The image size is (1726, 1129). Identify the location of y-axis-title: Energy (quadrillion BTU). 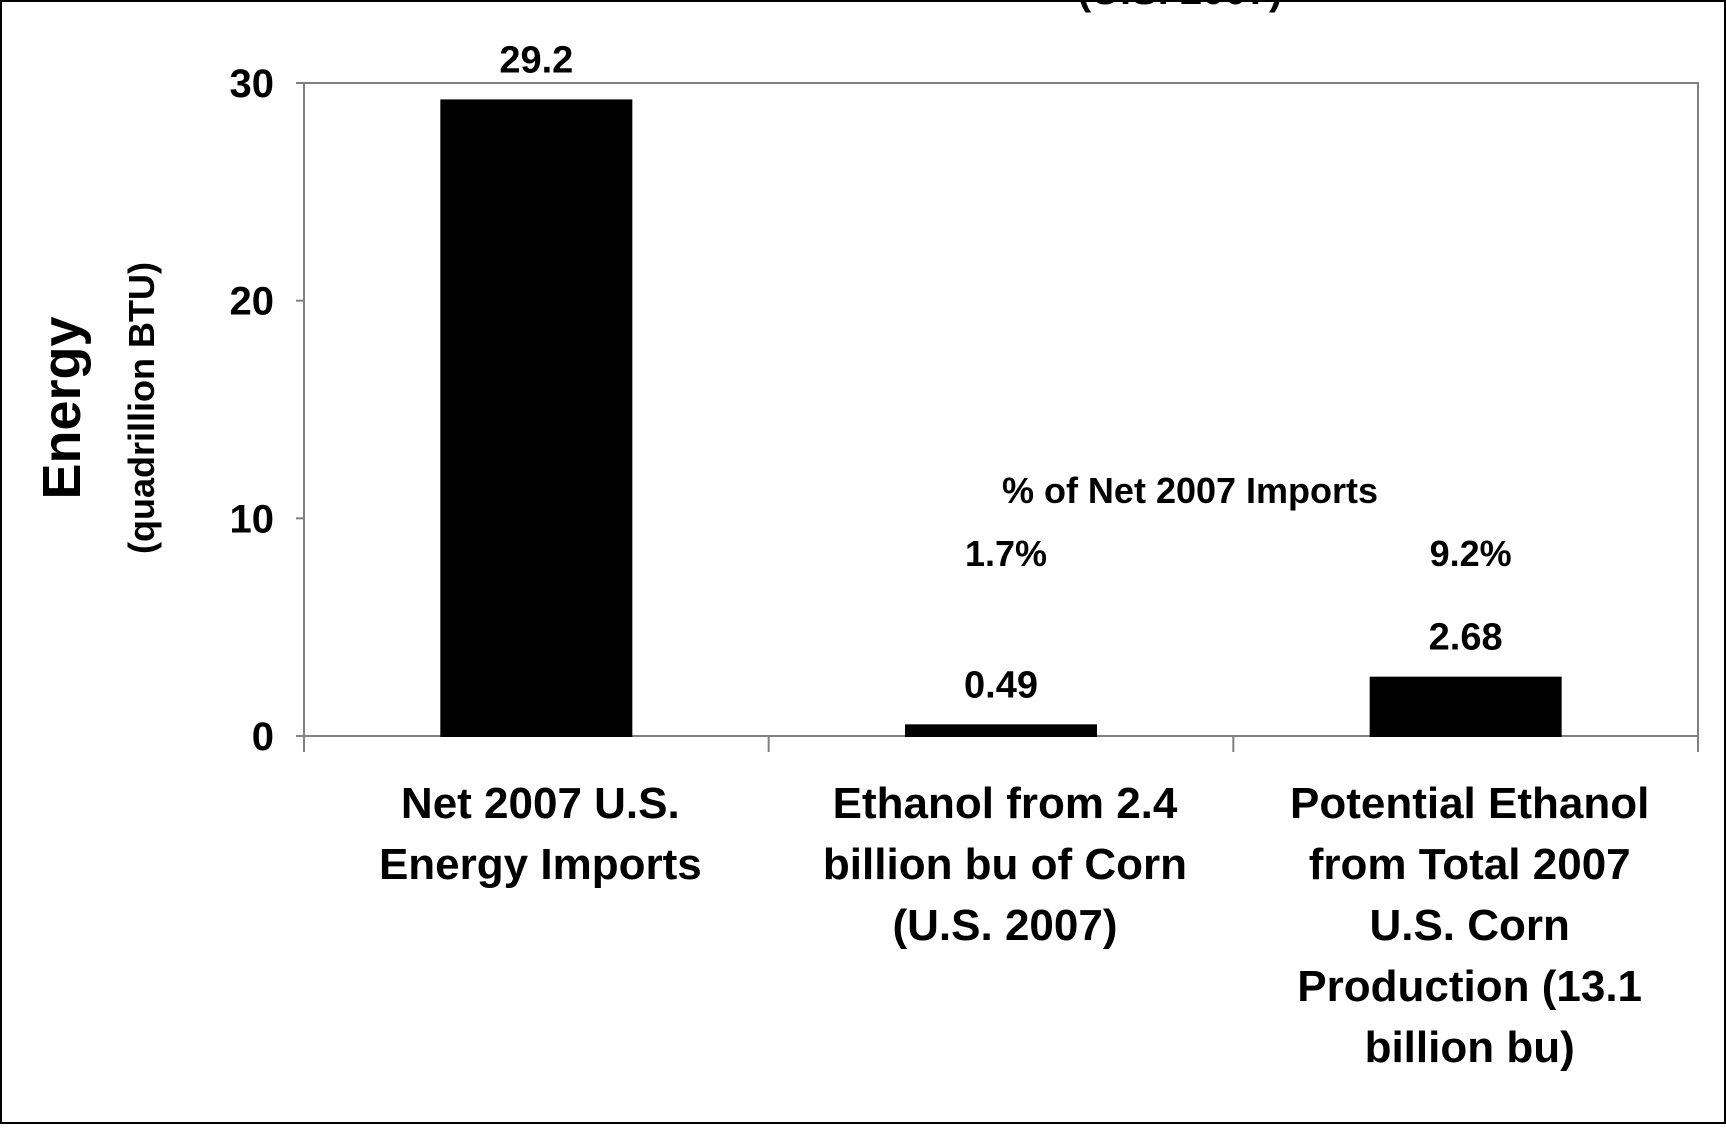
(97, 408).